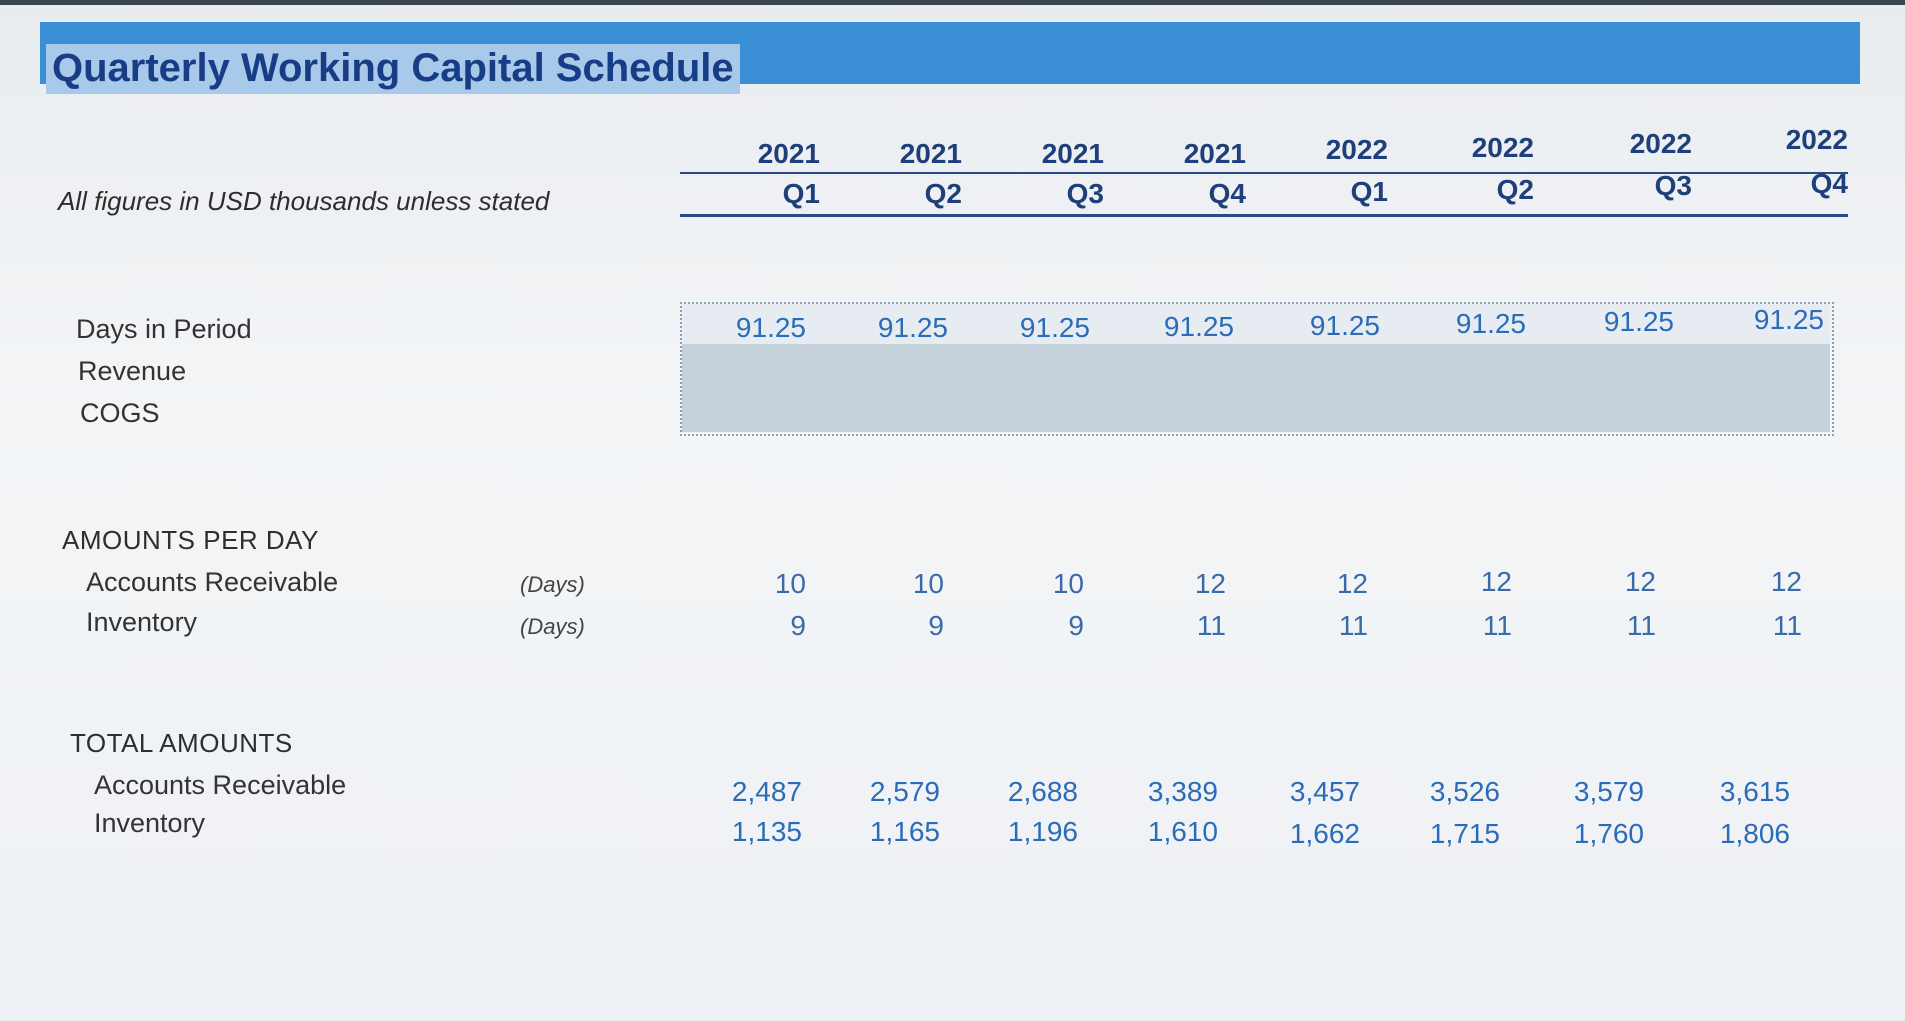 Image resolution: width=1905 pixels, height=1021 pixels. Describe the element at coordinates (120, 413) in the screenshot. I see `cogs-label: COGS` at that location.